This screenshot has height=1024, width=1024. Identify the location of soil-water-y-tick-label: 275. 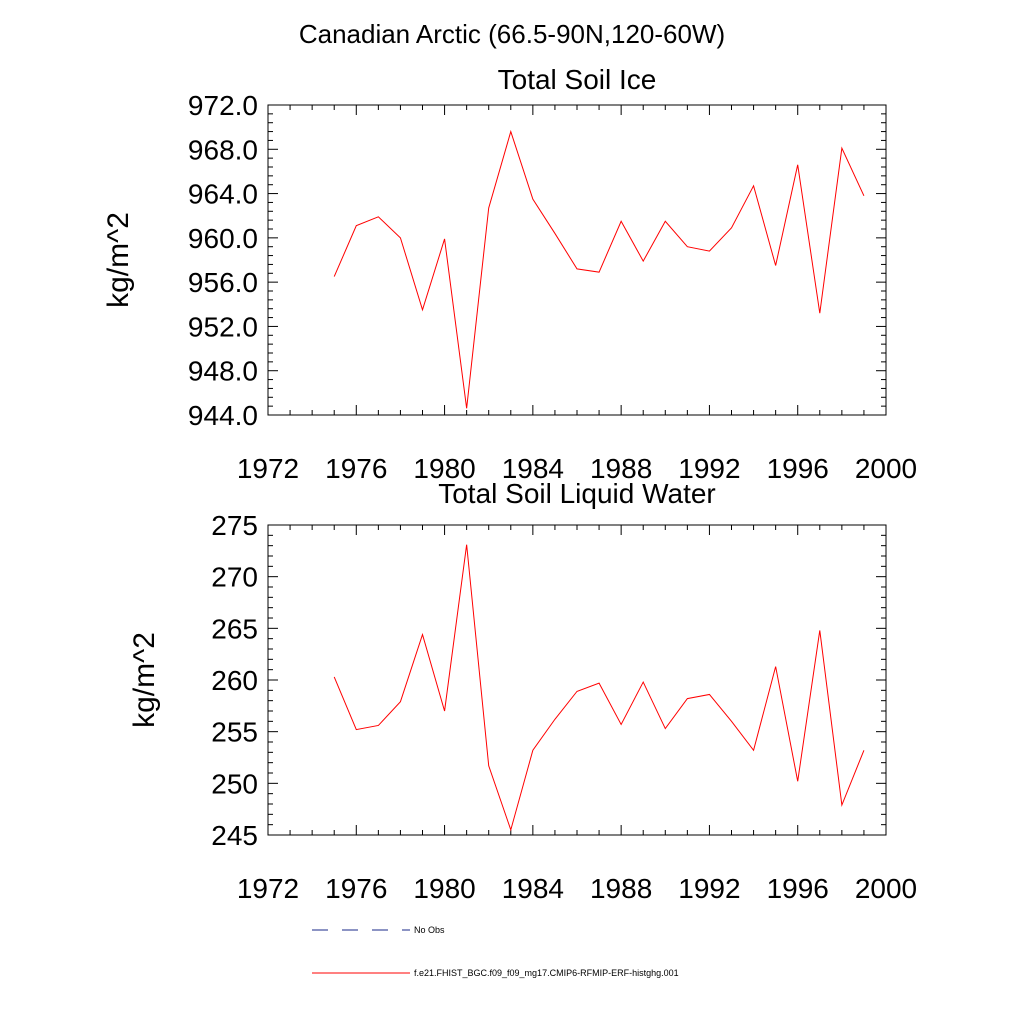
(234, 525).